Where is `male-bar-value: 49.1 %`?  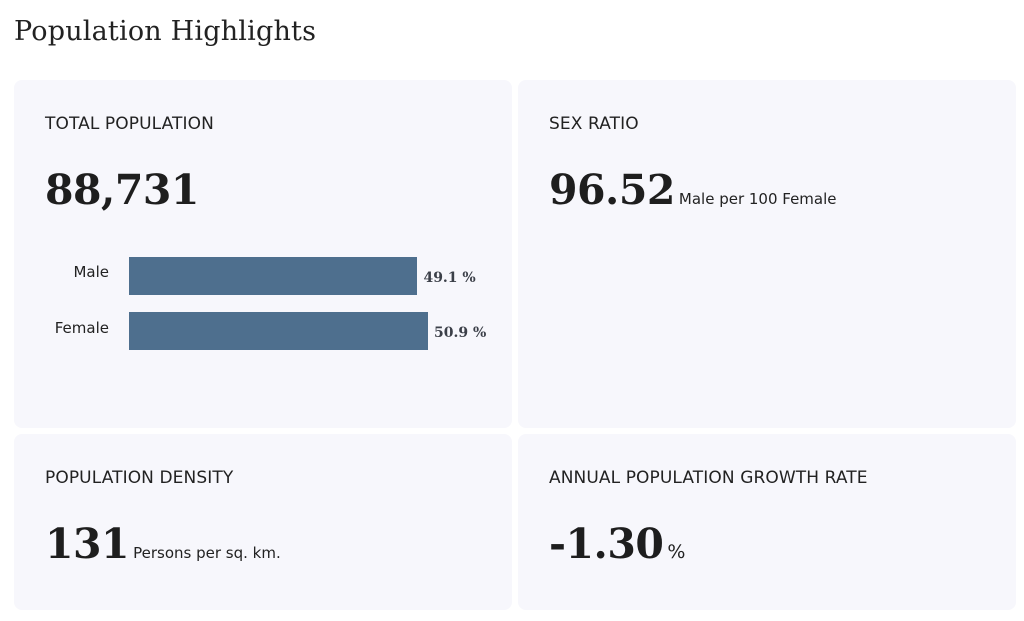 male-bar-value: 49.1 % is located at coordinates (449, 278).